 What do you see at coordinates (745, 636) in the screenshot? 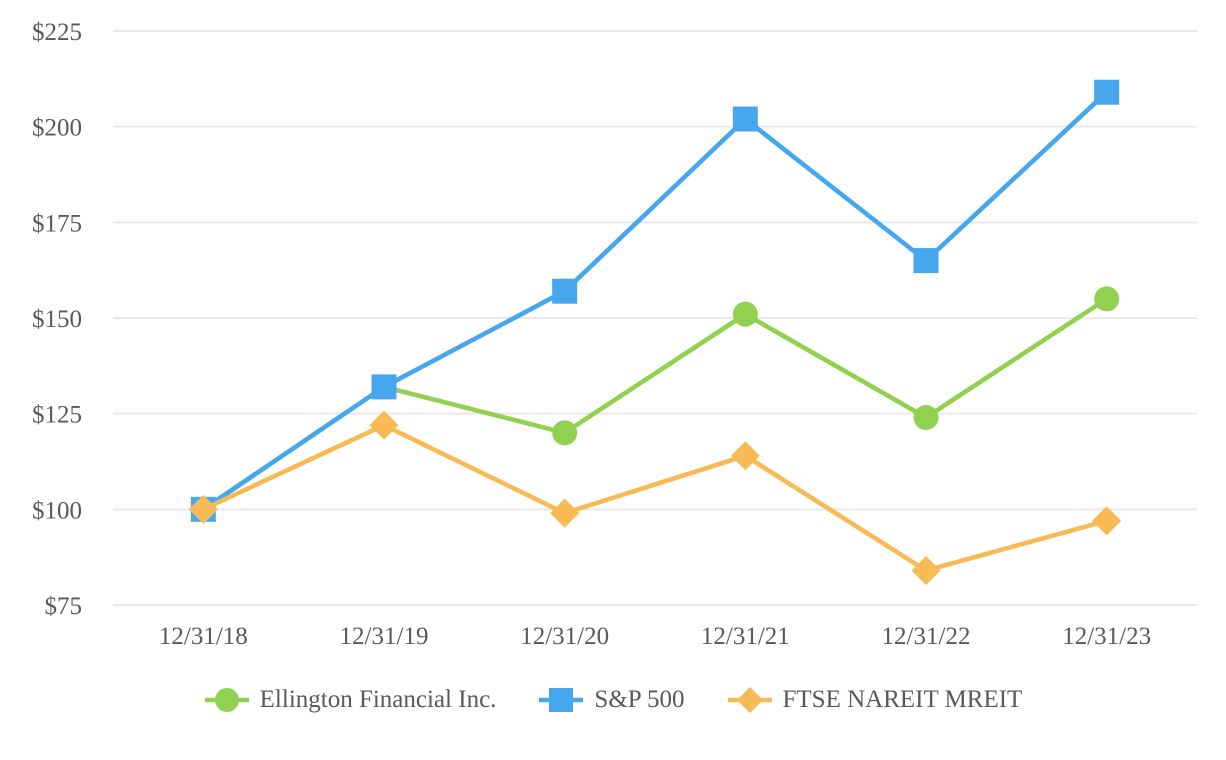
I see `x-axis-tick-label: 12/31/21` at bounding box center [745, 636].